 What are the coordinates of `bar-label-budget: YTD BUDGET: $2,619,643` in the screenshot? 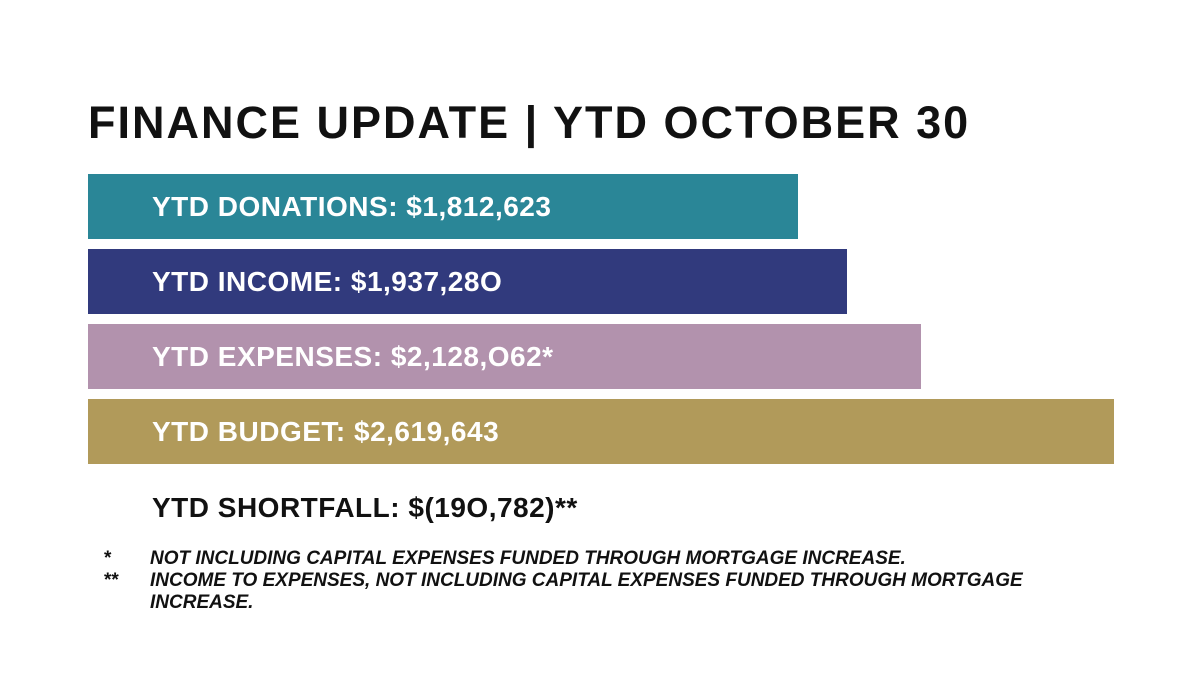 It's located at (326, 431).